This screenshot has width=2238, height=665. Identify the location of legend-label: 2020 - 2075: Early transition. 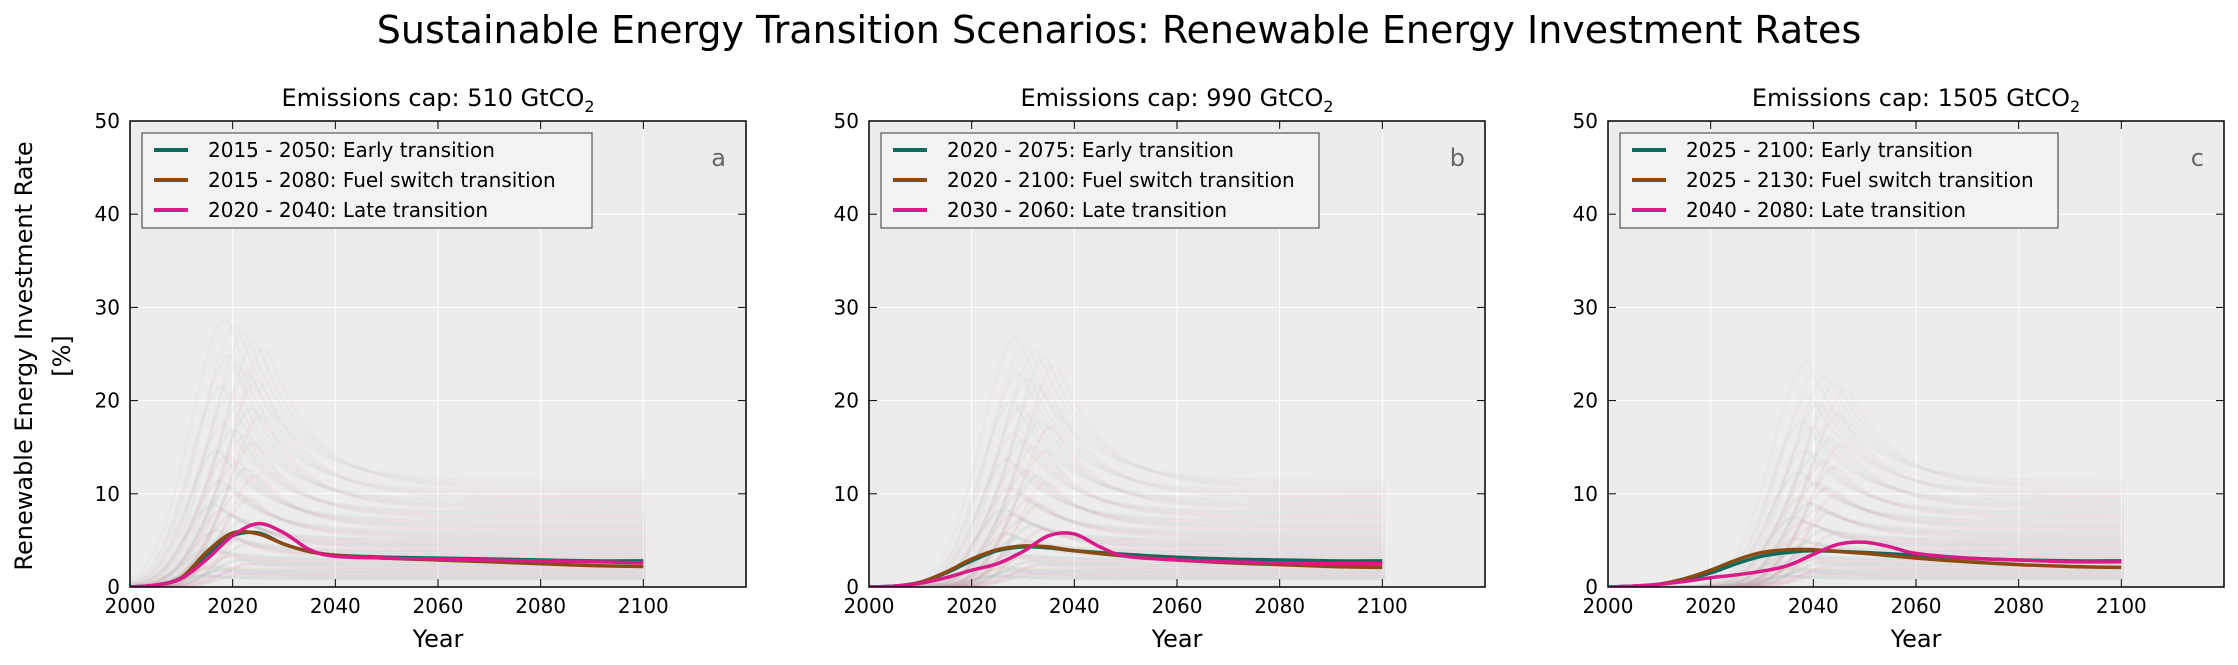
(1090, 150).